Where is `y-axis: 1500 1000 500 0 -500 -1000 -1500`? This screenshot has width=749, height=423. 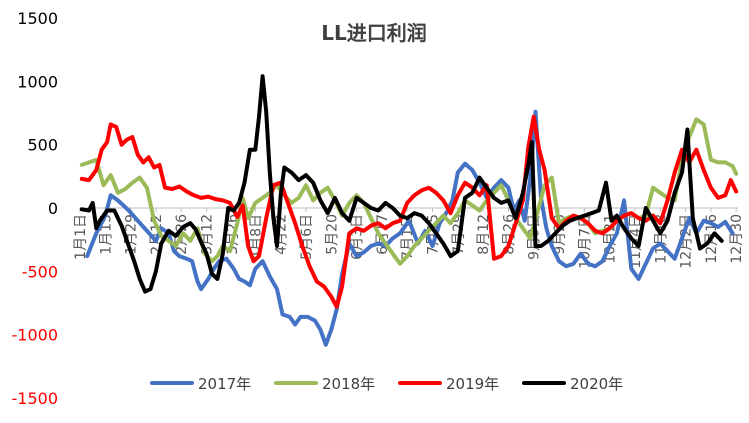
y-axis: 1500 1000 500 0 -500 -1000 -1500 is located at coordinates (35, 208).